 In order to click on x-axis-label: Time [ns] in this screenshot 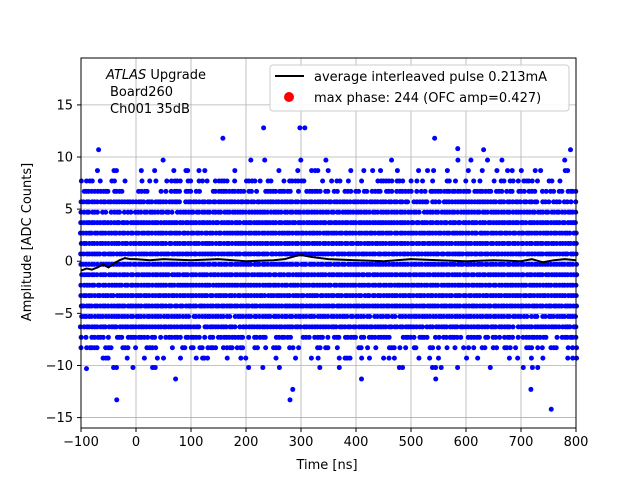, I will do `click(326, 465)`.